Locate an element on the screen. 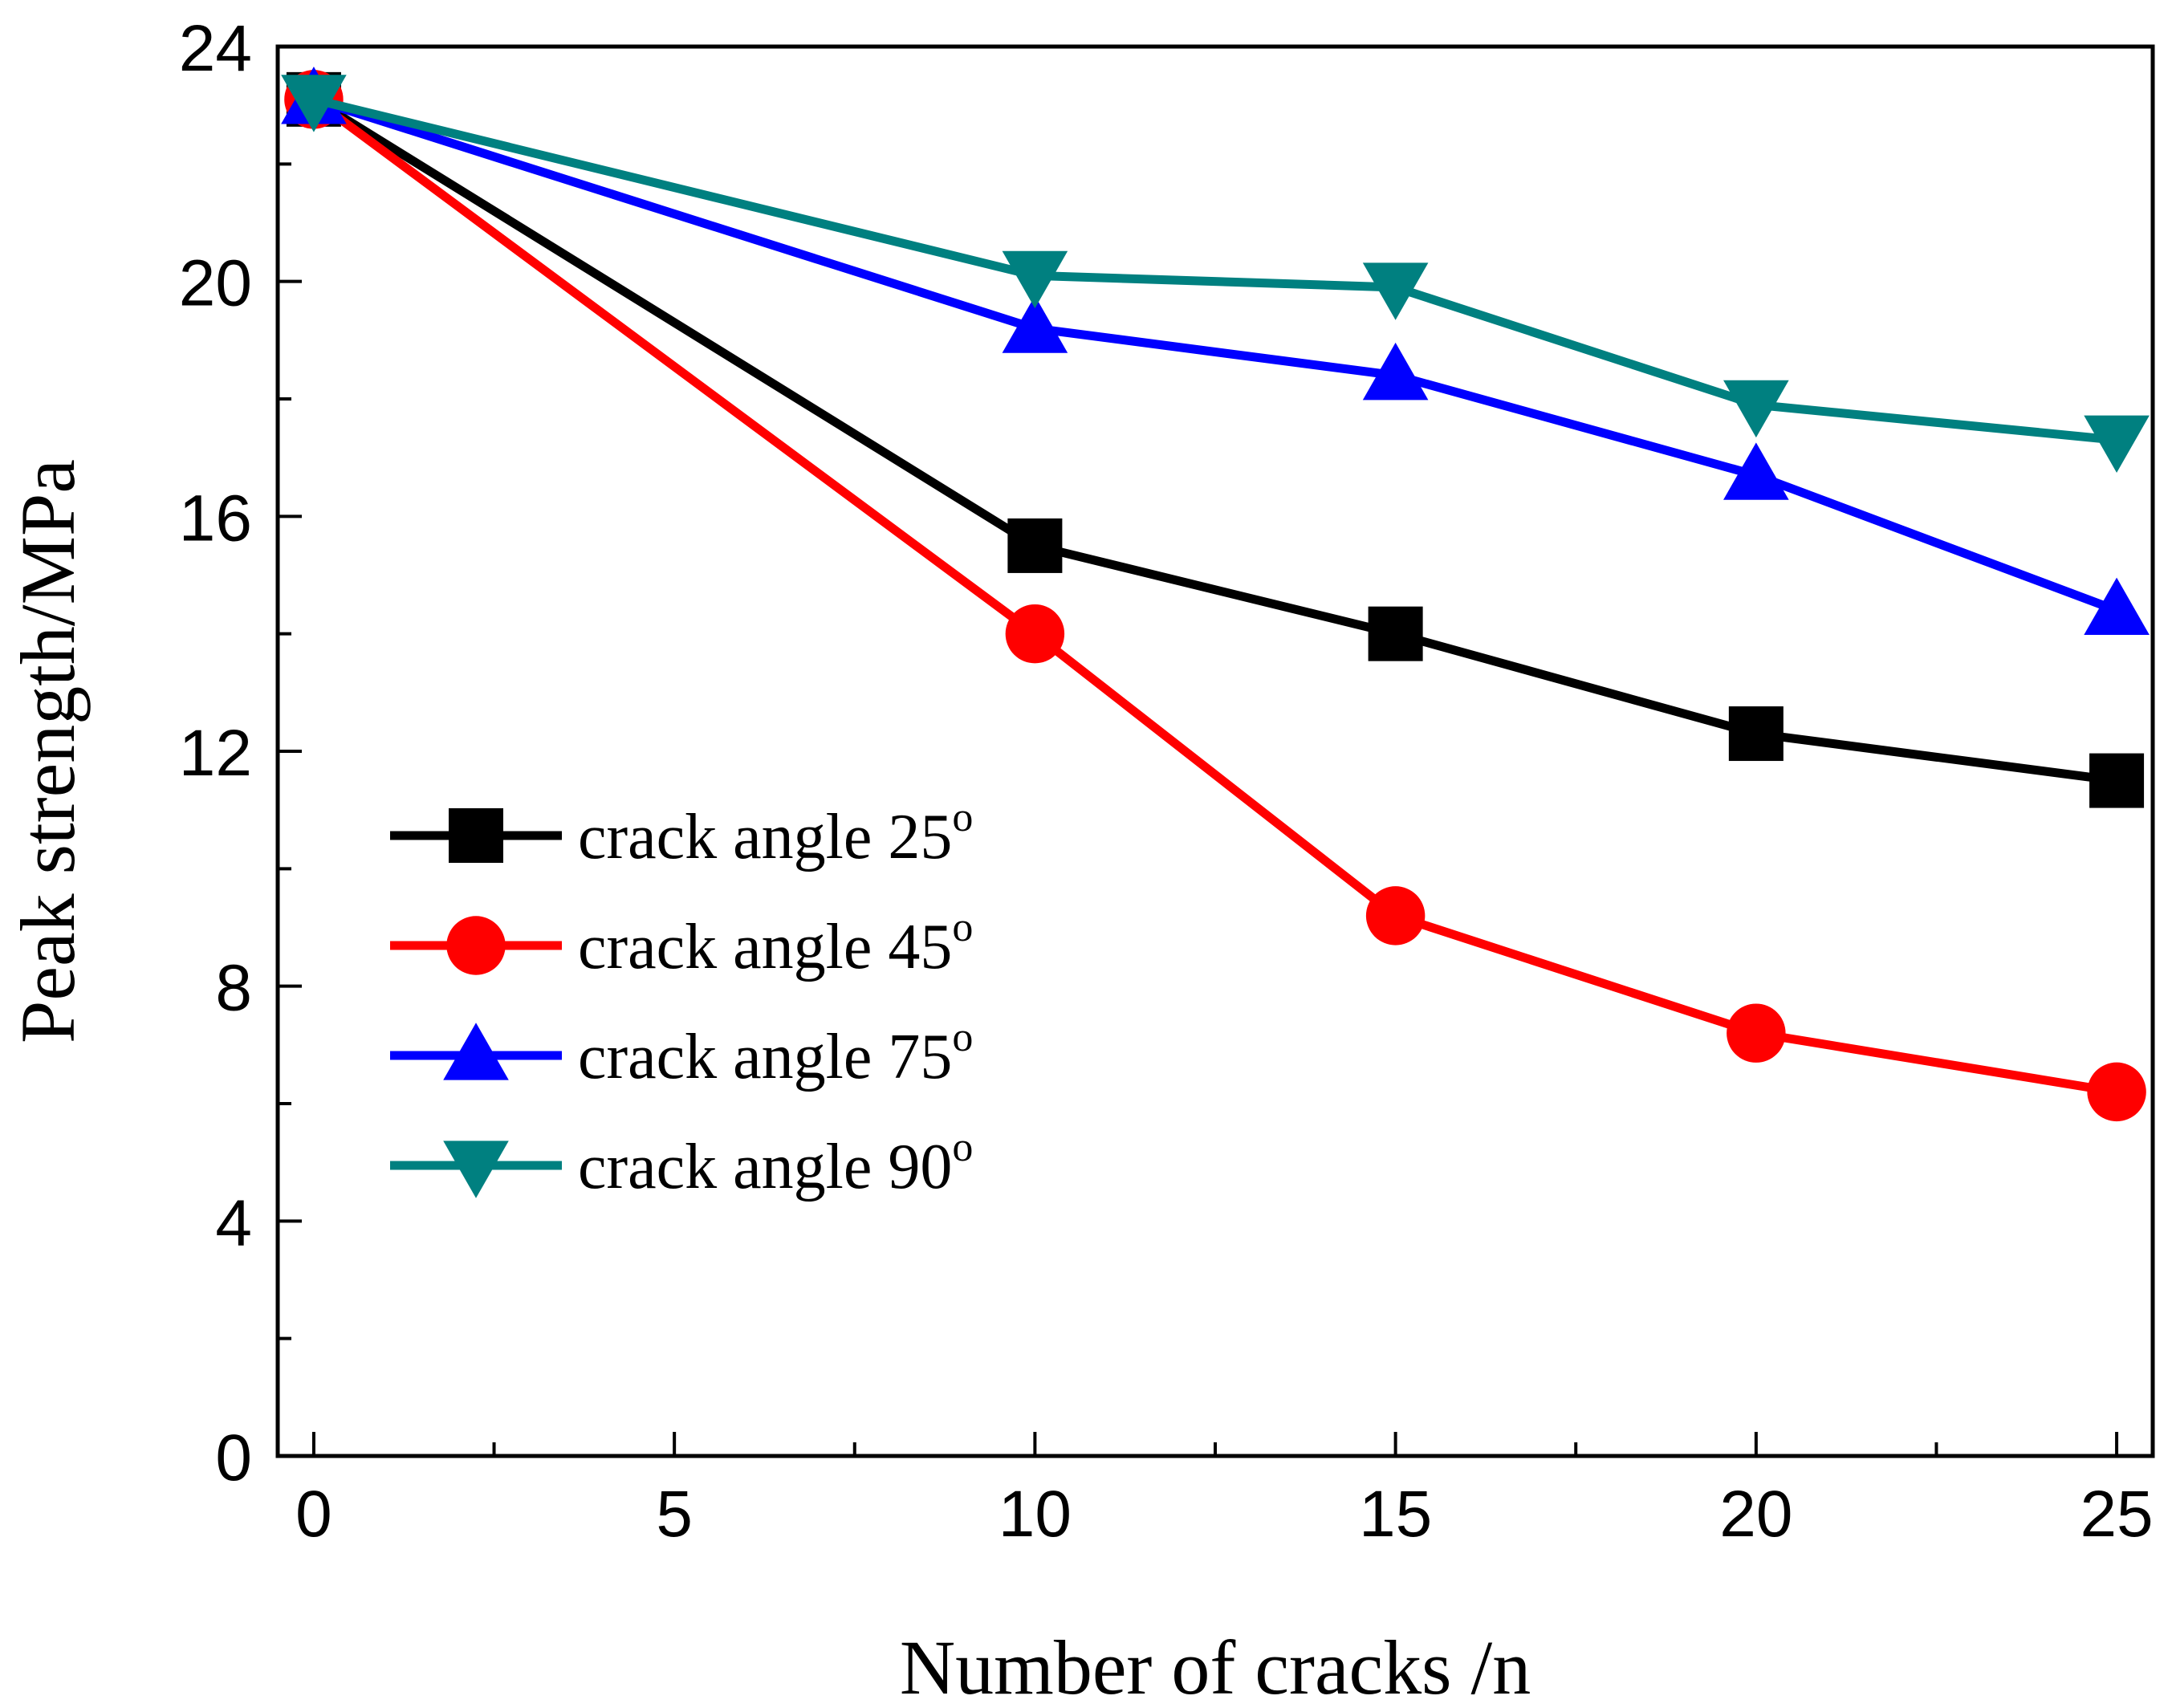 The height and width of the screenshot is (1708, 2172). y-tick-label: 20 is located at coordinates (215, 284).